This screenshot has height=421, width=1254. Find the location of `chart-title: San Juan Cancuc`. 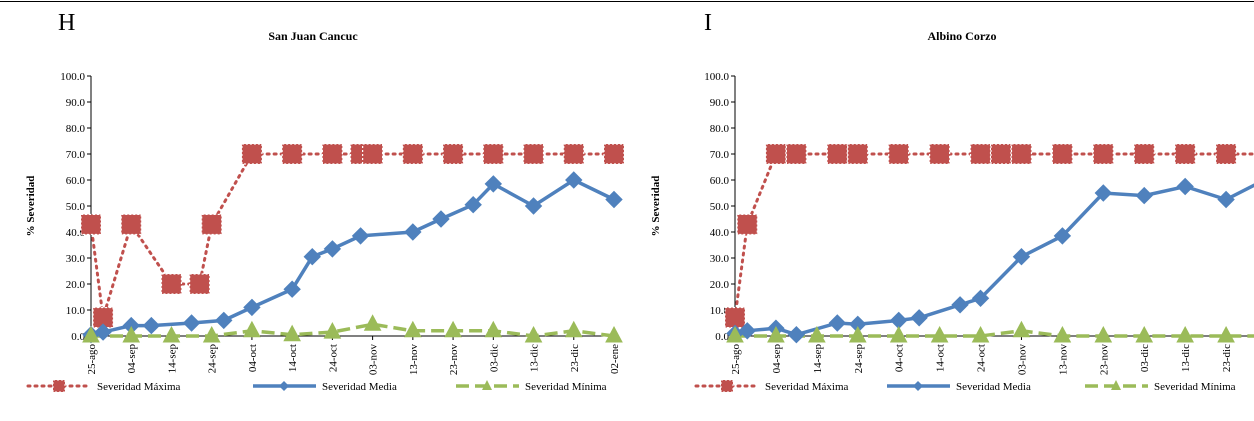

chart-title: San Juan Cancuc is located at coordinates (313, 36).